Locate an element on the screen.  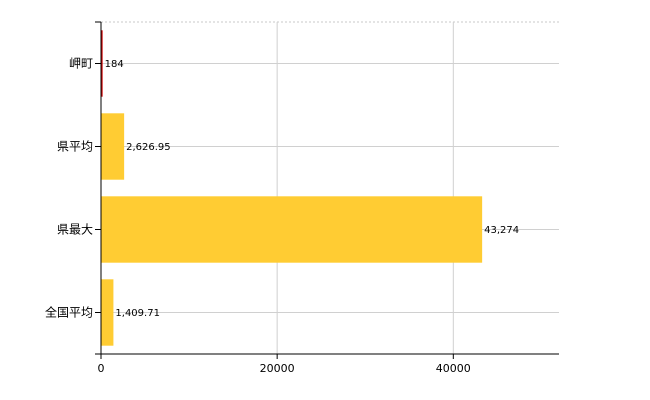
x-tick-label: 40000 is located at coordinates (453, 368).